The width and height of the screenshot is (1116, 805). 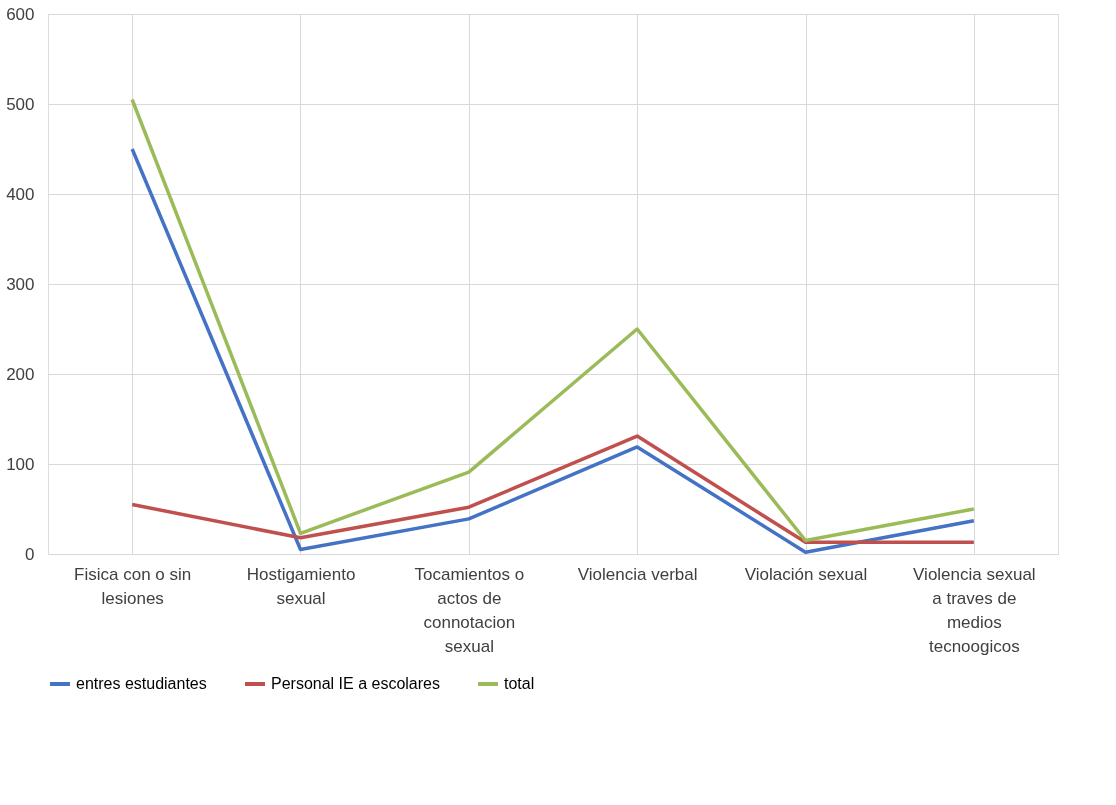 What do you see at coordinates (20, 374) in the screenshot?
I see `y-tick-label: 200` at bounding box center [20, 374].